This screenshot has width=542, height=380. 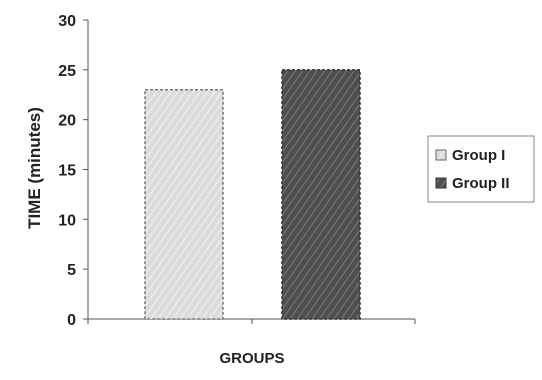 I want to click on y-tick-label: 30, so click(x=67, y=21).